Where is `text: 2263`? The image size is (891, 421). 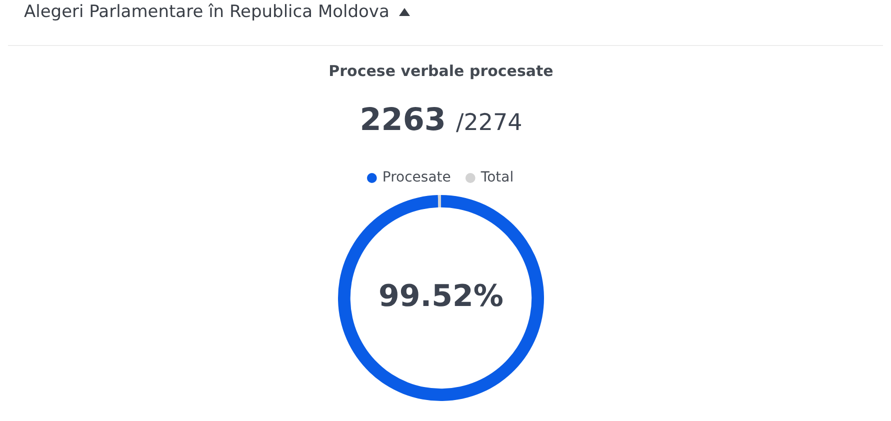 text: 2263 is located at coordinates (403, 120).